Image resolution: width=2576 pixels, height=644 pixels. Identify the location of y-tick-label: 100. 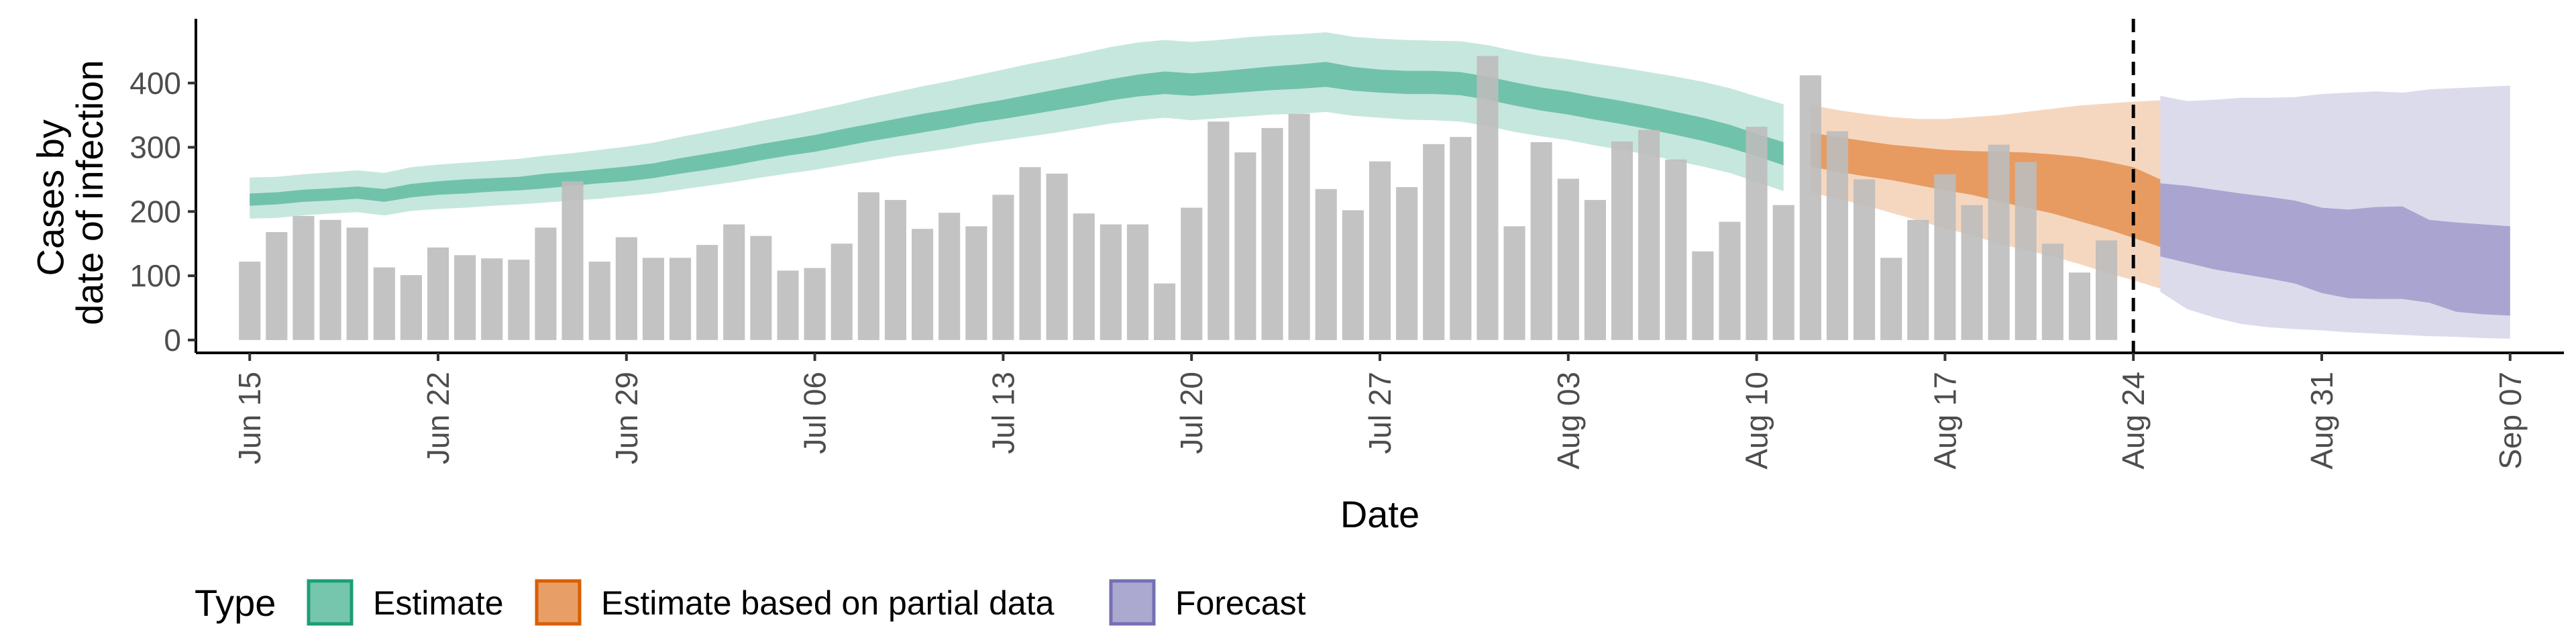
(155, 275).